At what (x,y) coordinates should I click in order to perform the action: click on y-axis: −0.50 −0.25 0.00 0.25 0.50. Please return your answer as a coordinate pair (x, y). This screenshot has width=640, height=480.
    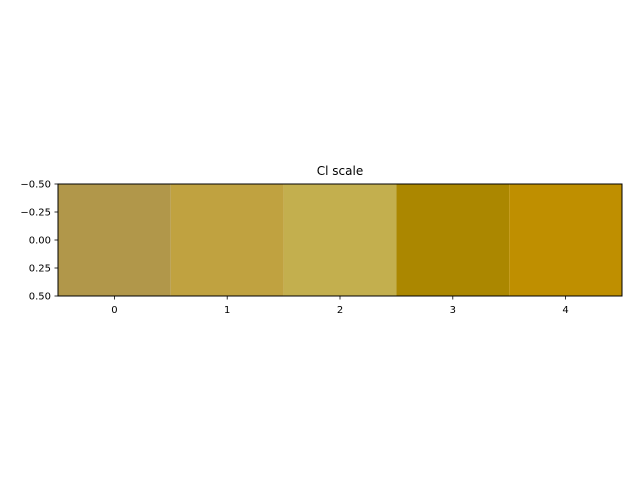
    Looking at the image, I should click on (39, 241).